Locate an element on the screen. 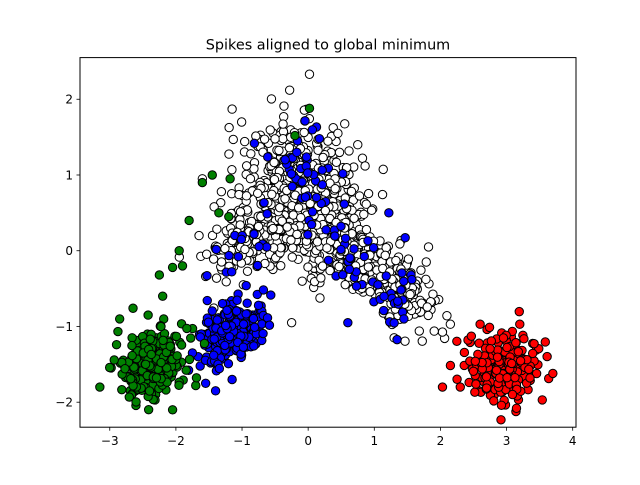 The width and height of the screenshot is (640, 485). x-tick-label: −2 is located at coordinates (176, 441).